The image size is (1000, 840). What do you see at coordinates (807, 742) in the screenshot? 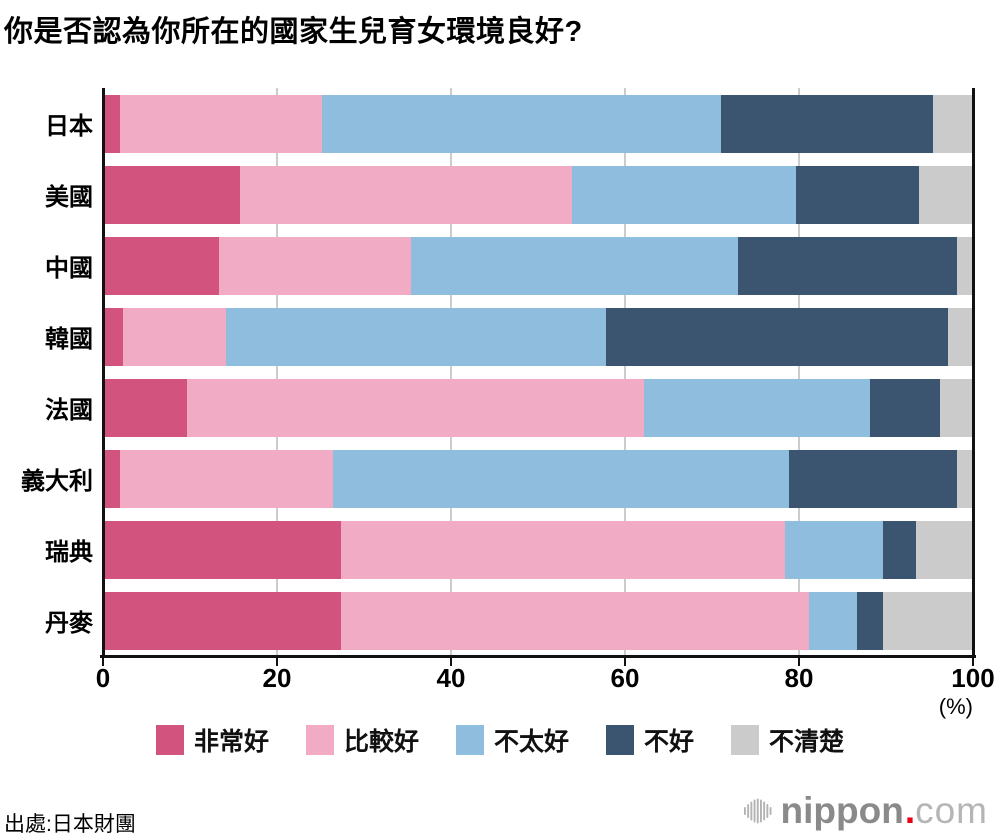
I see `legend-label: 不清楚` at bounding box center [807, 742].